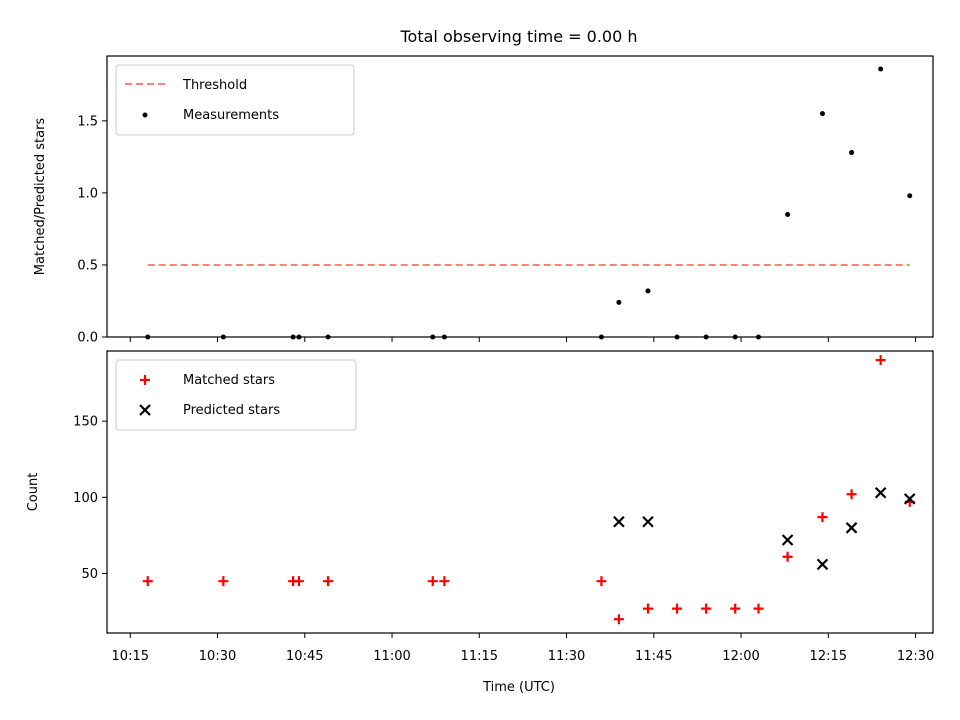 The height and width of the screenshot is (720, 960). Describe the element at coordinates (229, 380) in the screenshot. I see `legend-label: Matched stars` at that location.